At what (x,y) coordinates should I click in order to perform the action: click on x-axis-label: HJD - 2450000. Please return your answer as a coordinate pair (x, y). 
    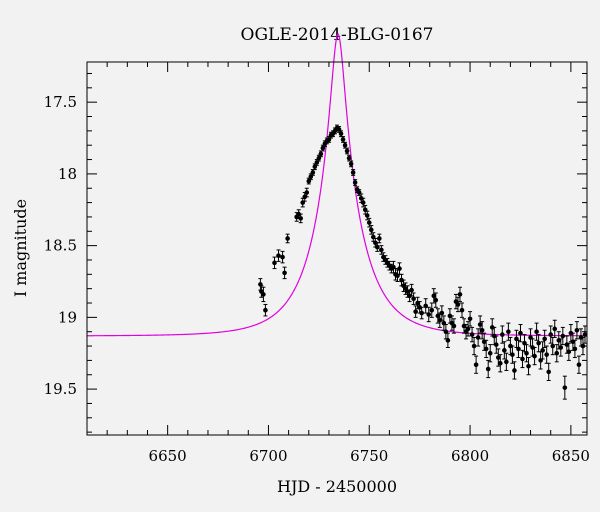
    Looking at the image, I should click on (337, 486).